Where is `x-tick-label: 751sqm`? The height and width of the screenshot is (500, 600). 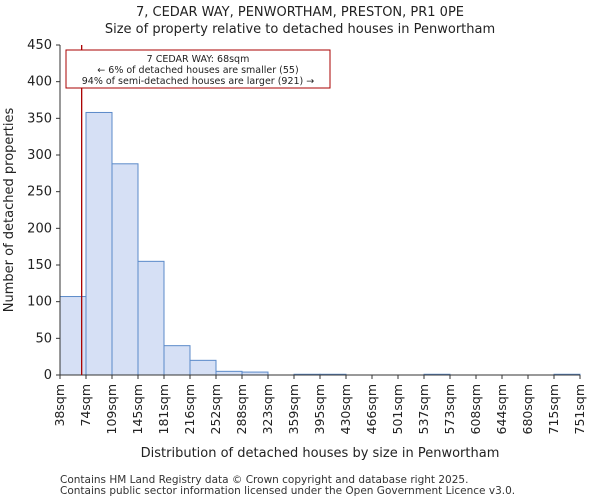
x-tick-label: 751sqm is located at coordinates (579, 409).